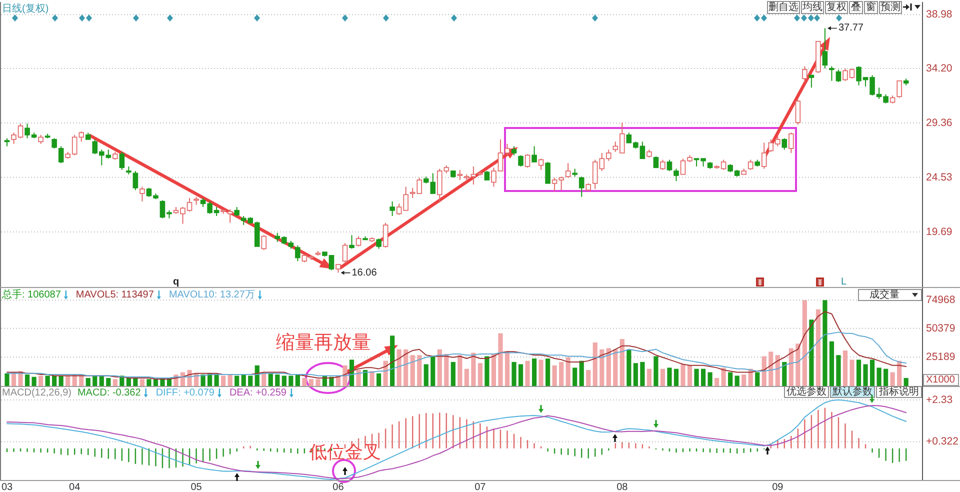  I want to click on button: 删自选, so click(783, 7).